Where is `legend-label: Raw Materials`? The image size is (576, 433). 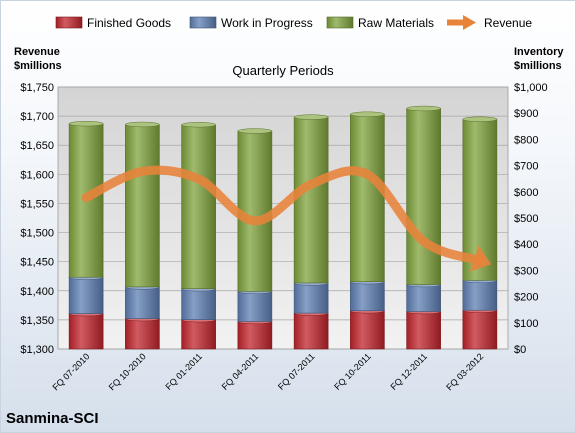
legend-label: Raw Materials is located at coordinates (396, 23).